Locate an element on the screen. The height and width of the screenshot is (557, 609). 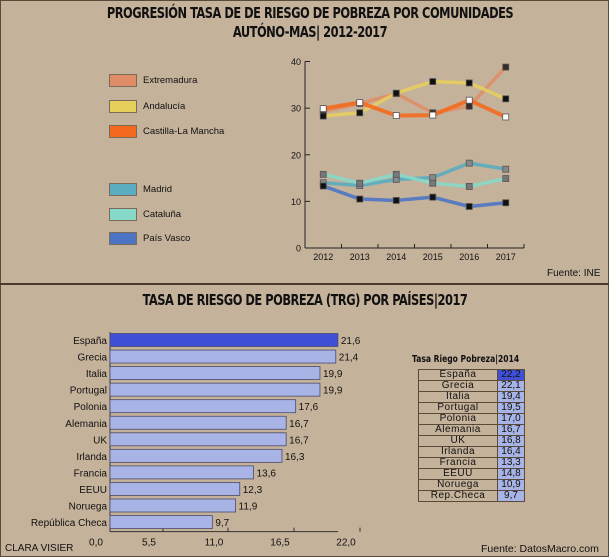
table-row: Italia 19,4 is located at coordinates (471, 397).